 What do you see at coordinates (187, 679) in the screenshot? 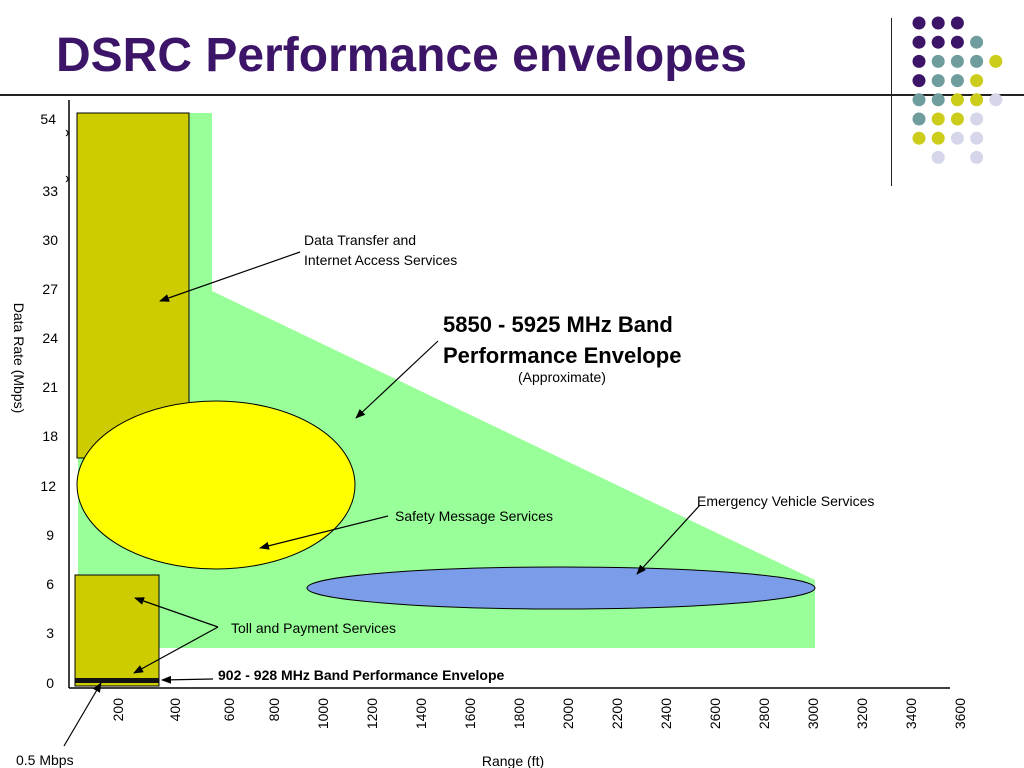
I see `band-902-arrow` at bounding box center [187, 679].